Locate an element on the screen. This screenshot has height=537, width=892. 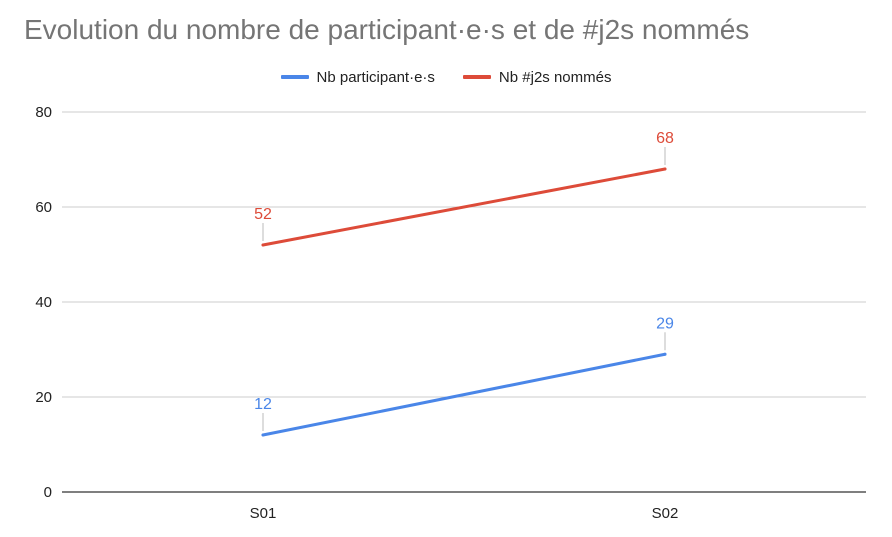
data-label-1-1: 68 is located at coordinates (665, 138).